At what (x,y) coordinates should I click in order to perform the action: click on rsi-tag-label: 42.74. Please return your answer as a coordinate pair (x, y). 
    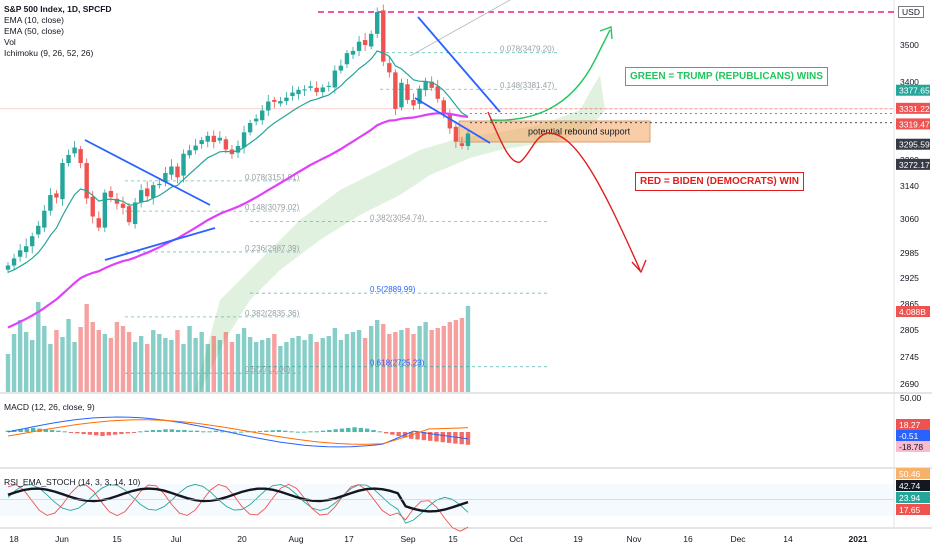
    Looking at the image, I should click on (910, 486).